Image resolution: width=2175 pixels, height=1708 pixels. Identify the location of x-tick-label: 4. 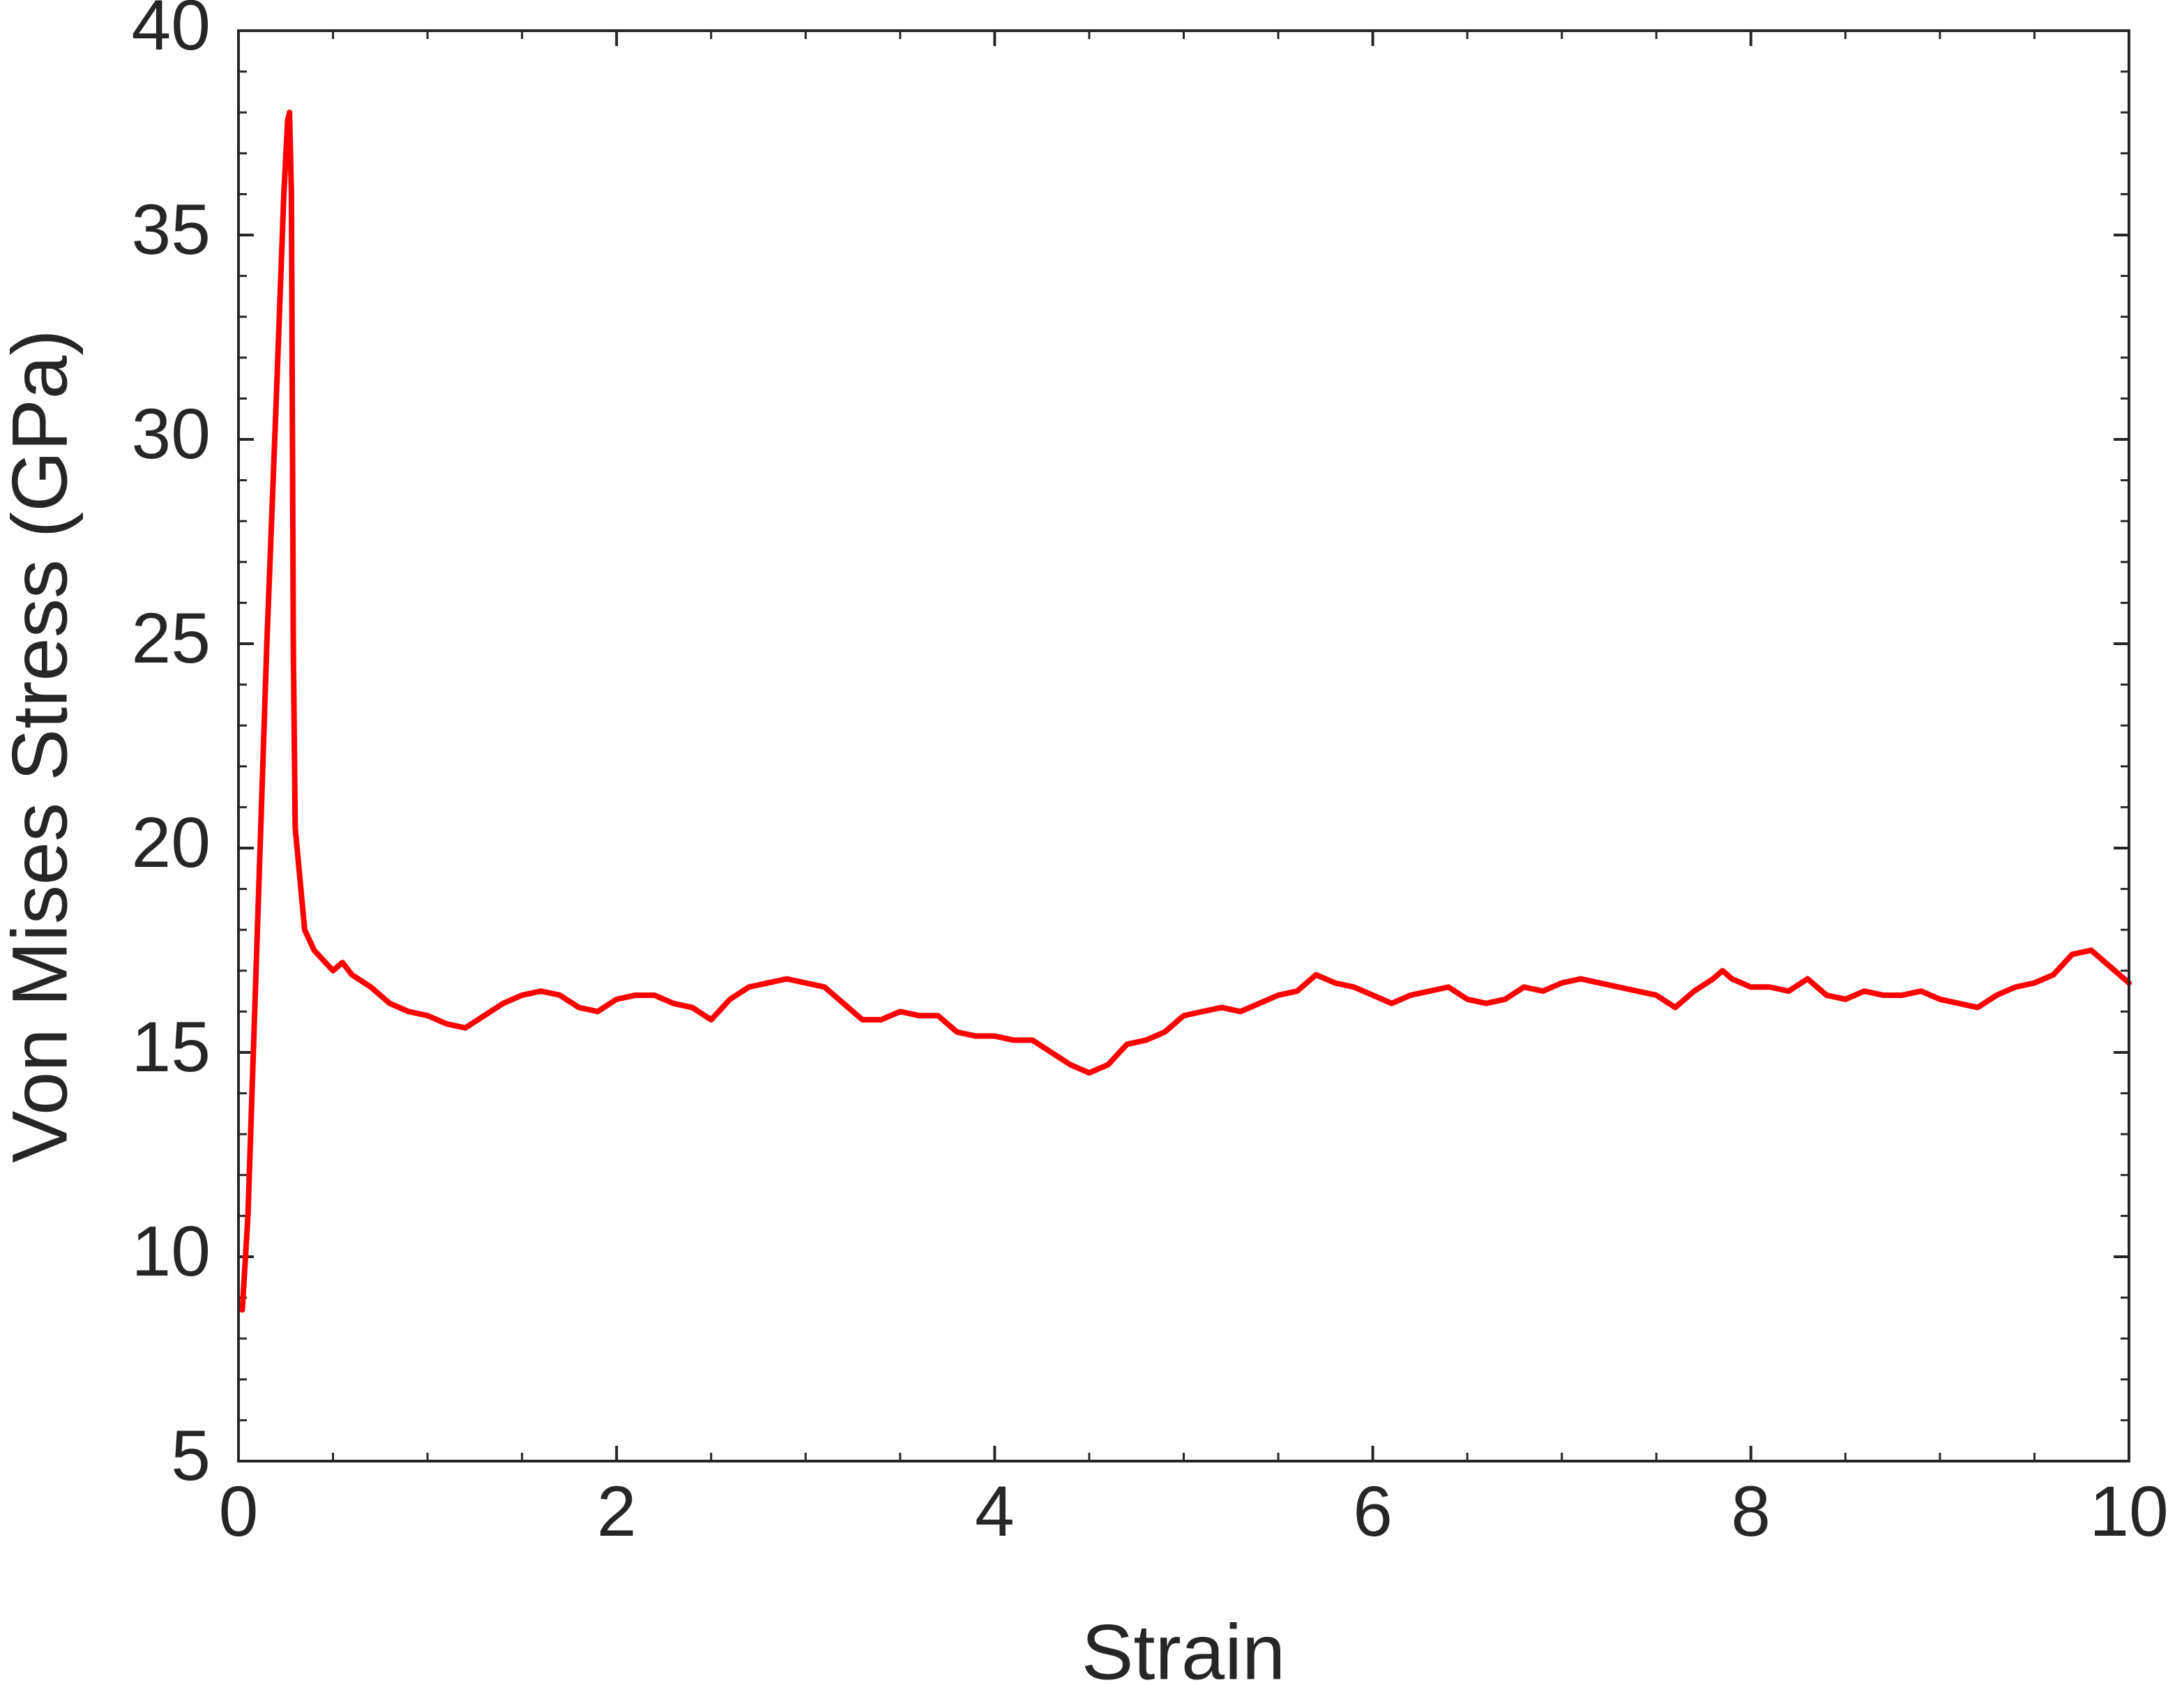
(995, 1511).